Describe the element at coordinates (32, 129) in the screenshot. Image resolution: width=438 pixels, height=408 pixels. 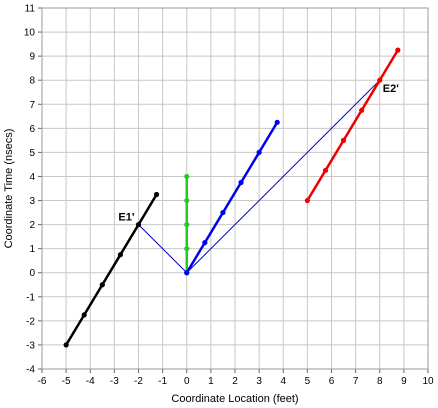
I see `y-tick-label: 6` at that location.